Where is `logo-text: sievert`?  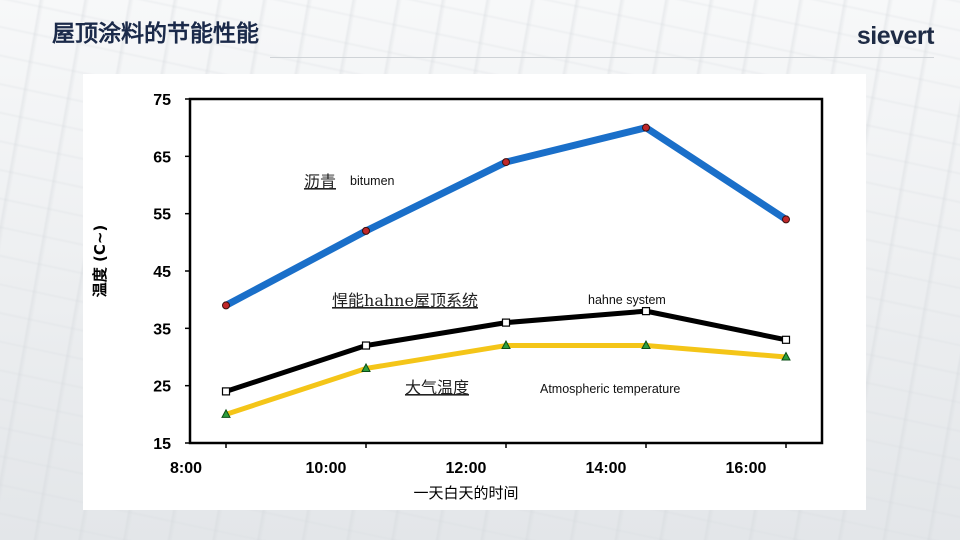
logo-text: sievert is located at coordinates (895, 36).